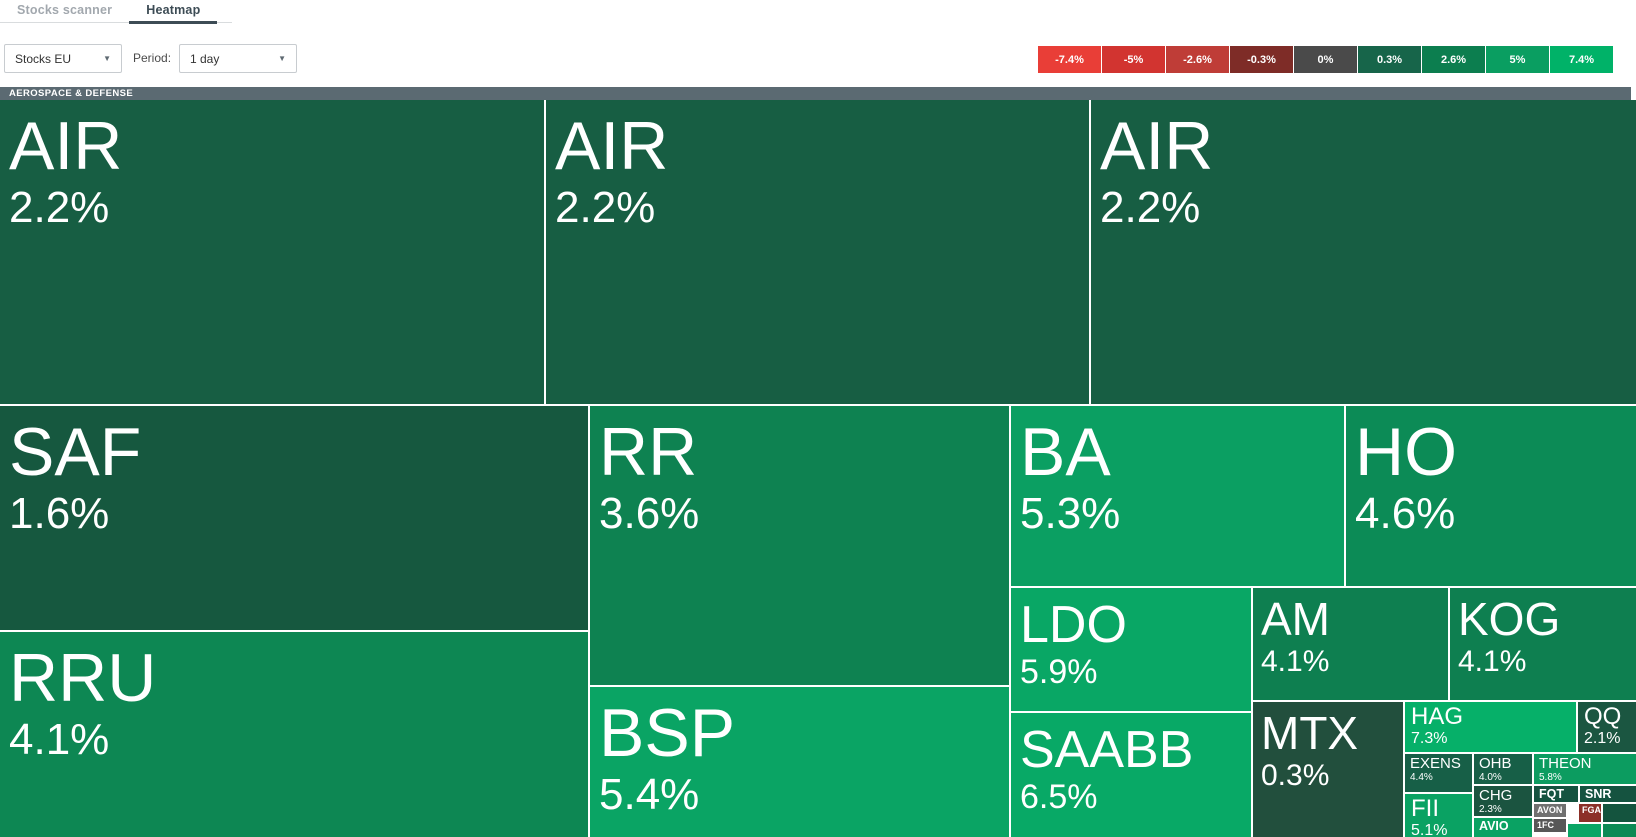 The image size is (1636, 837). I want to click on tile-ticker: BSP, so click(667, 733).